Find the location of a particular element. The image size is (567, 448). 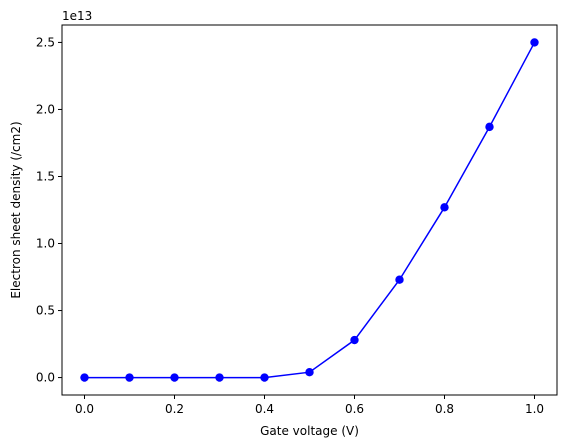

y-tick-label: 0.0 is located at coordinates (45, 378).